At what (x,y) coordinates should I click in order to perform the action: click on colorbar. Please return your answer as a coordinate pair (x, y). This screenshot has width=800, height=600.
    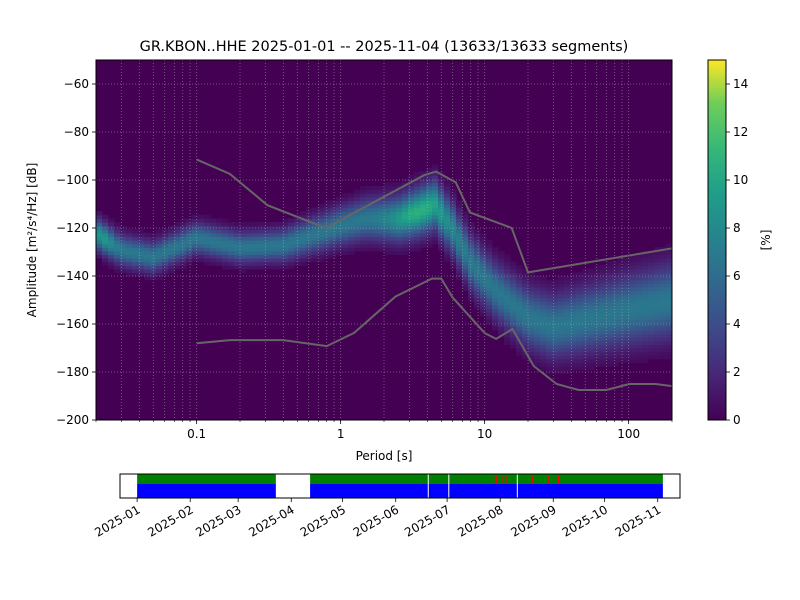
    Looking at the image, I should click on (717, 240).